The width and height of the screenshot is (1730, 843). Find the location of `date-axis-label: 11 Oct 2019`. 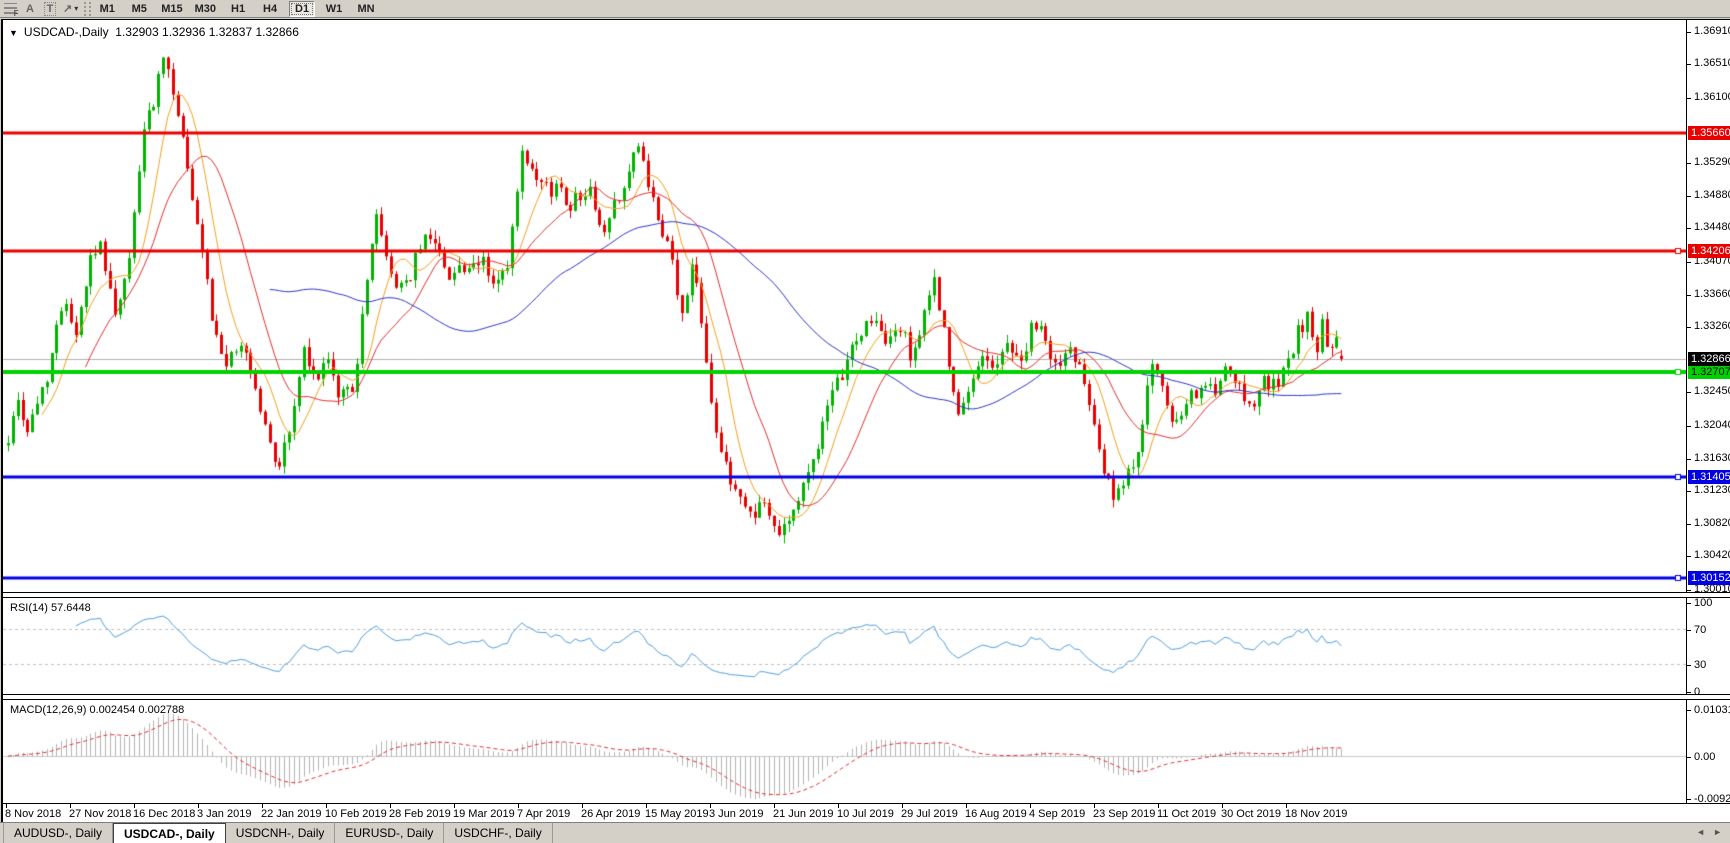

date-axis-label: 11 Oct 2019 is located at coordinates (1187, 814).